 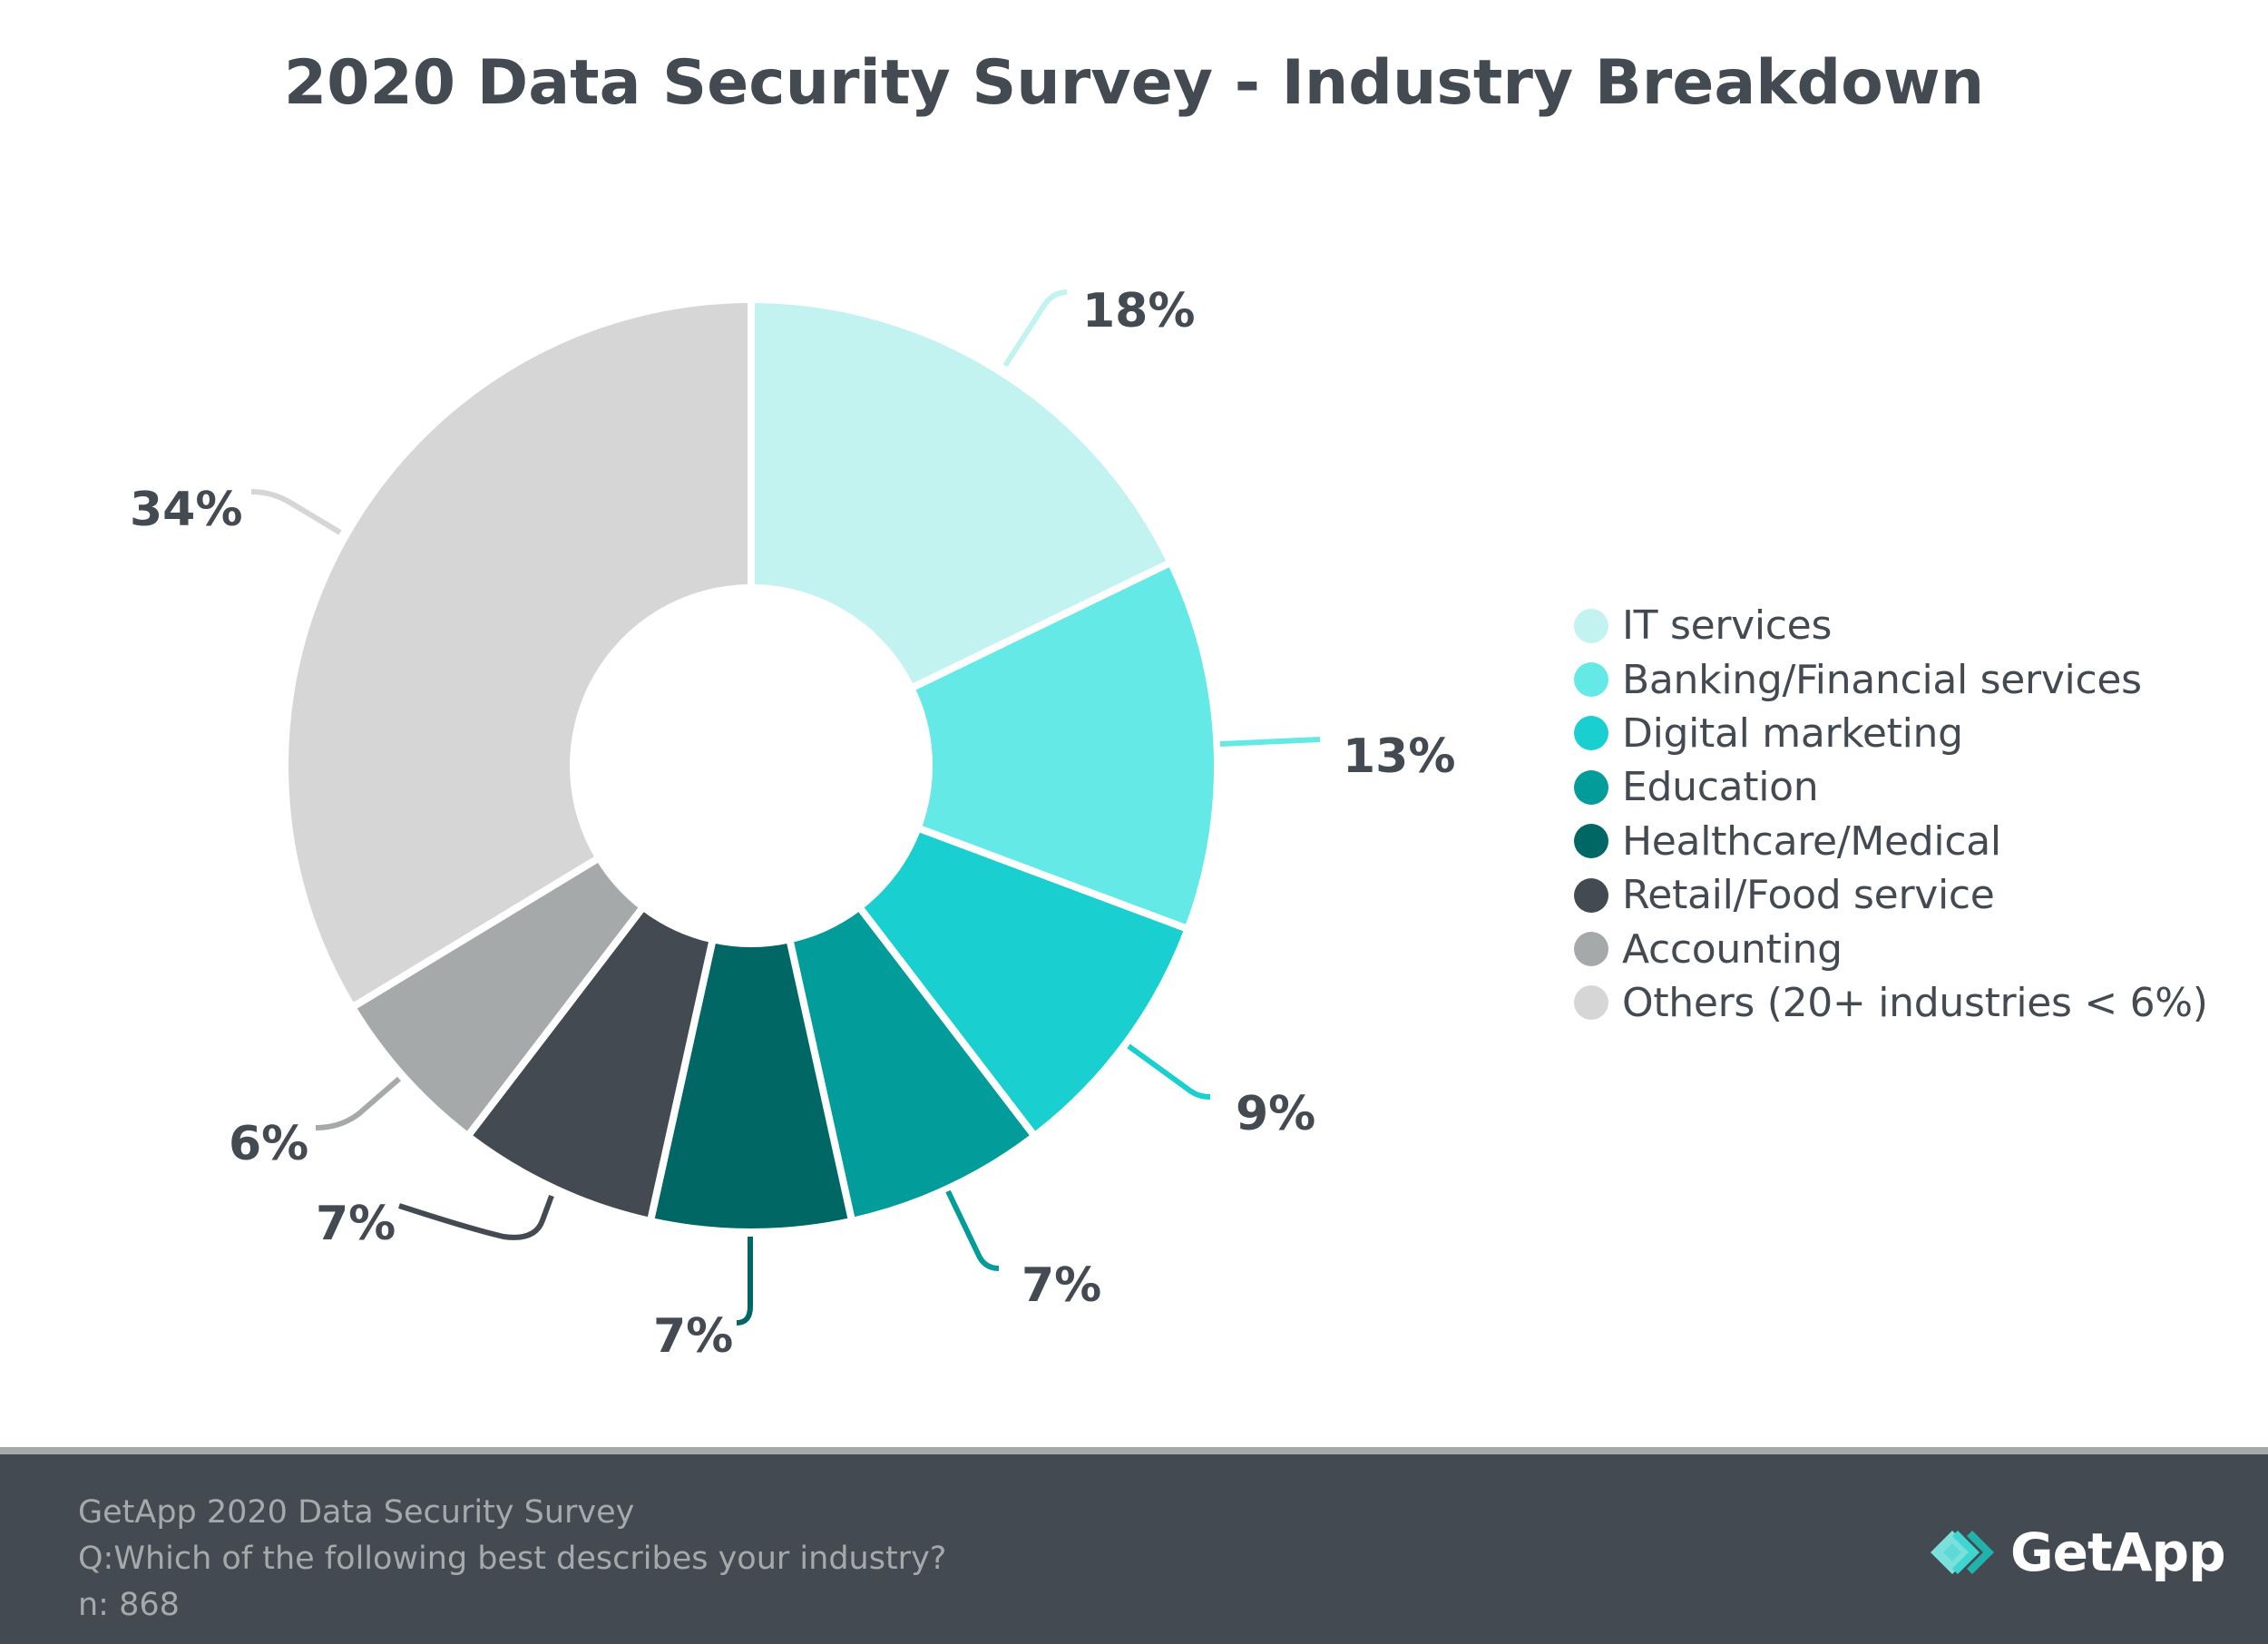 I want to click on legend-item: Others (20+ industries < 6%), so click(x=1891, y=1003).